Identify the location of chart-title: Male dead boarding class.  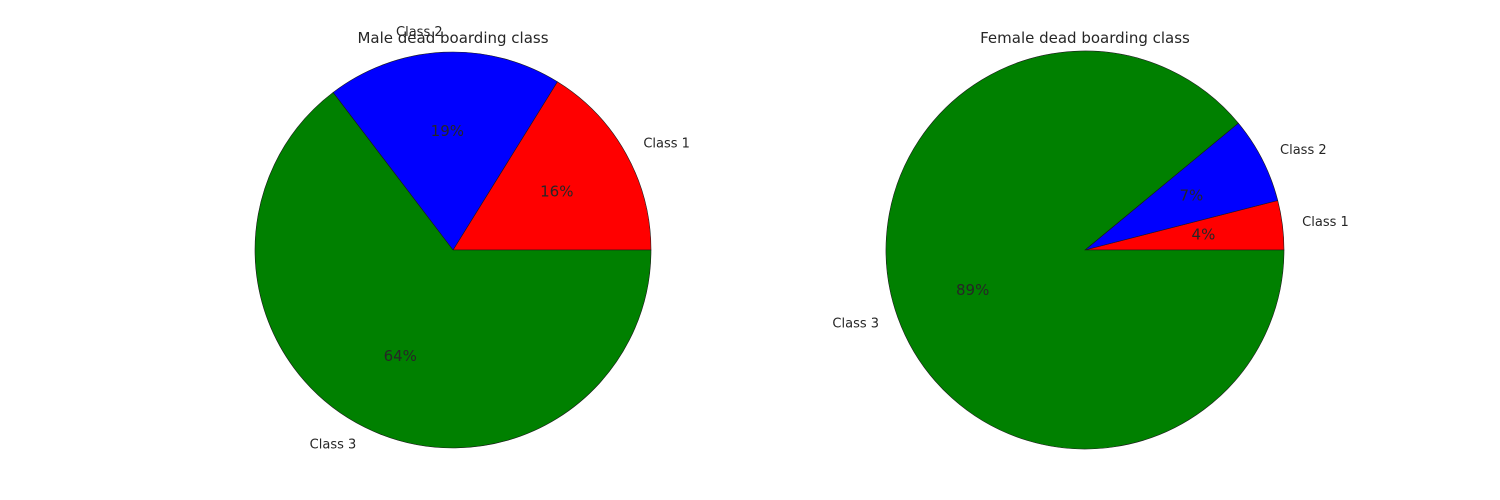
(452, 38).